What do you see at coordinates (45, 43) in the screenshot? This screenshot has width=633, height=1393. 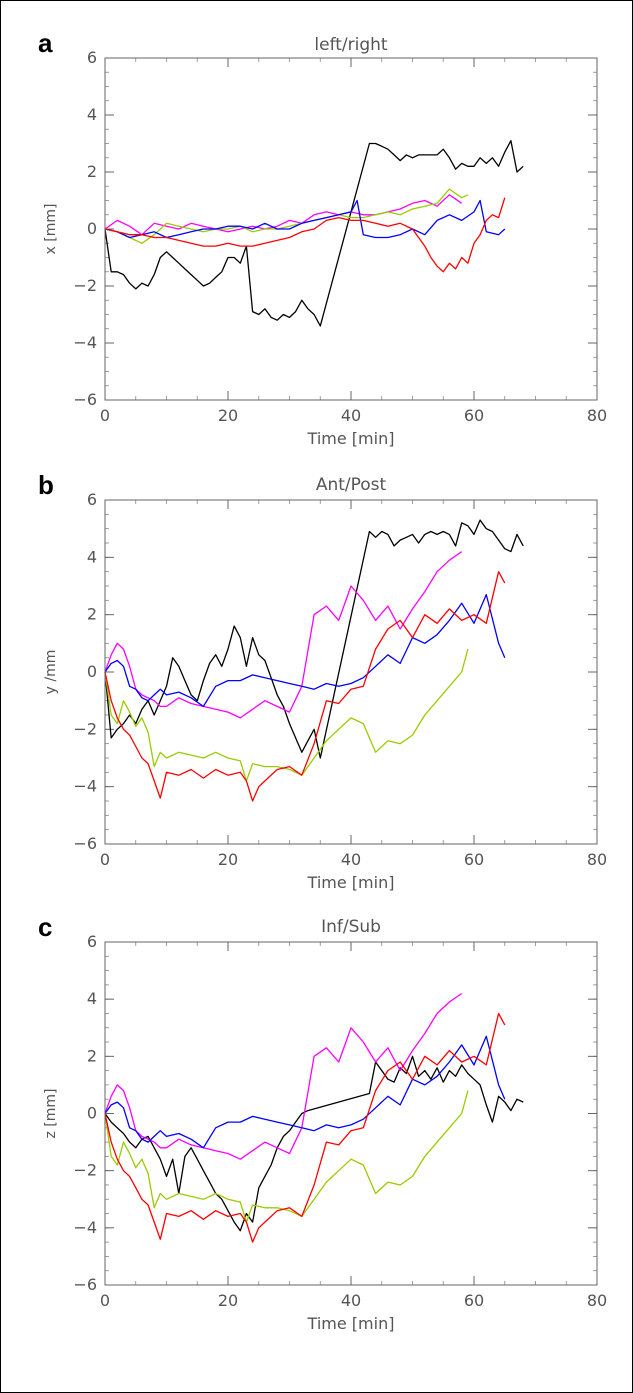 I see `panel-letter: a` at bounding box center [45, 43].